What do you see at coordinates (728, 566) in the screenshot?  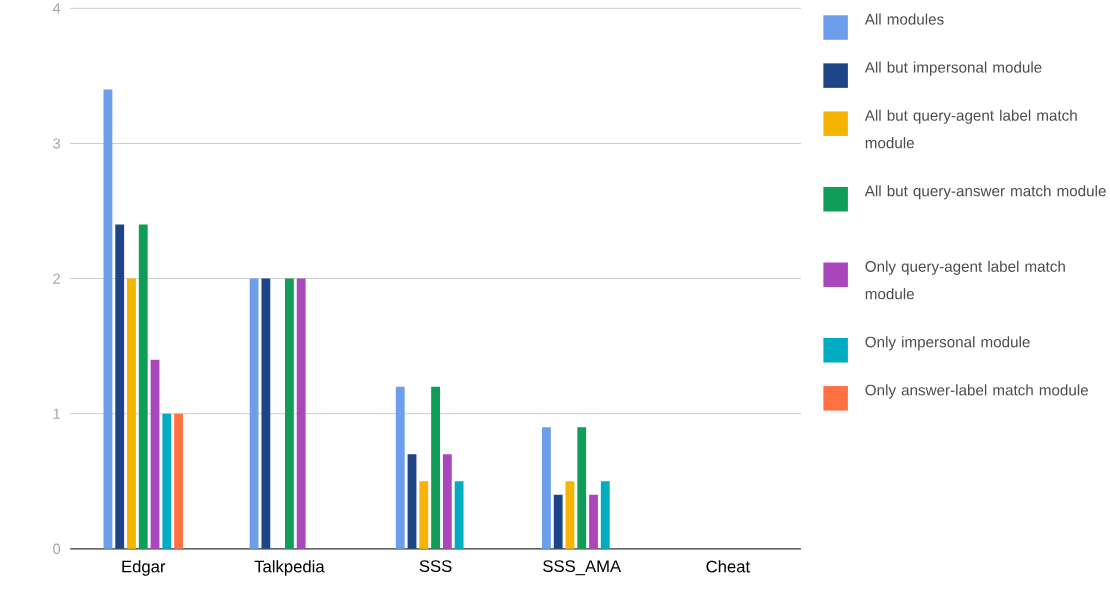 I see `x-tick-label: Cheat` at bounding box center [728, 566].